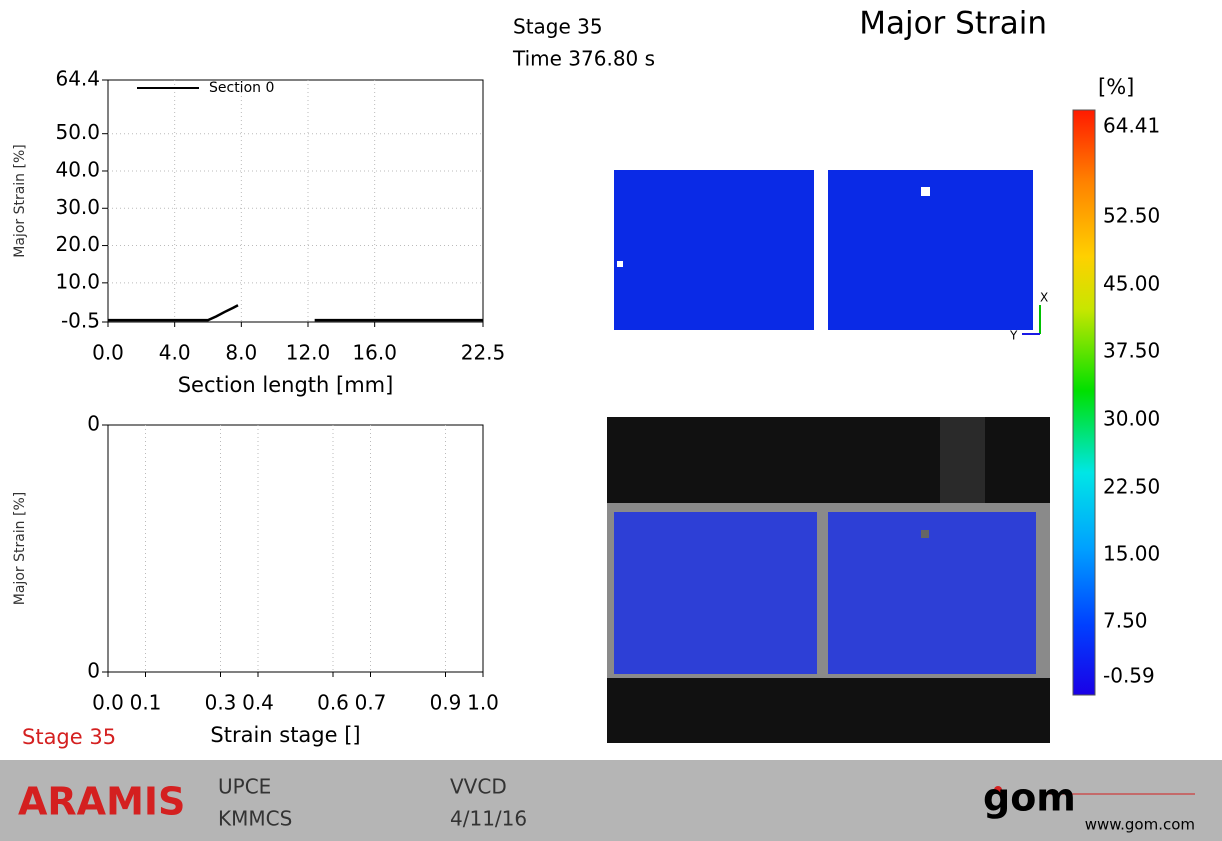  What do you see at coordinates (478, 787) in the screenshot?
I see `user: VVCD` at bounding box center [478, 787].